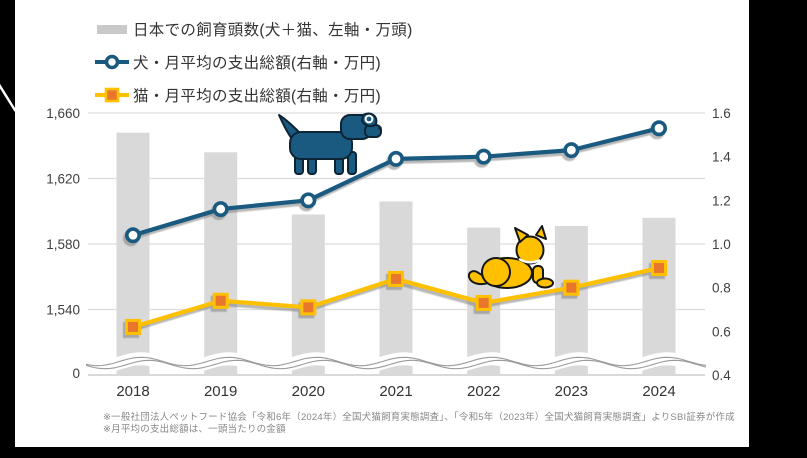 This screenshot has height=458, width=807. Describe the element at coordinates (721, 244) in the screenshot. I see `right-axis-tick: 1.0` at that location.